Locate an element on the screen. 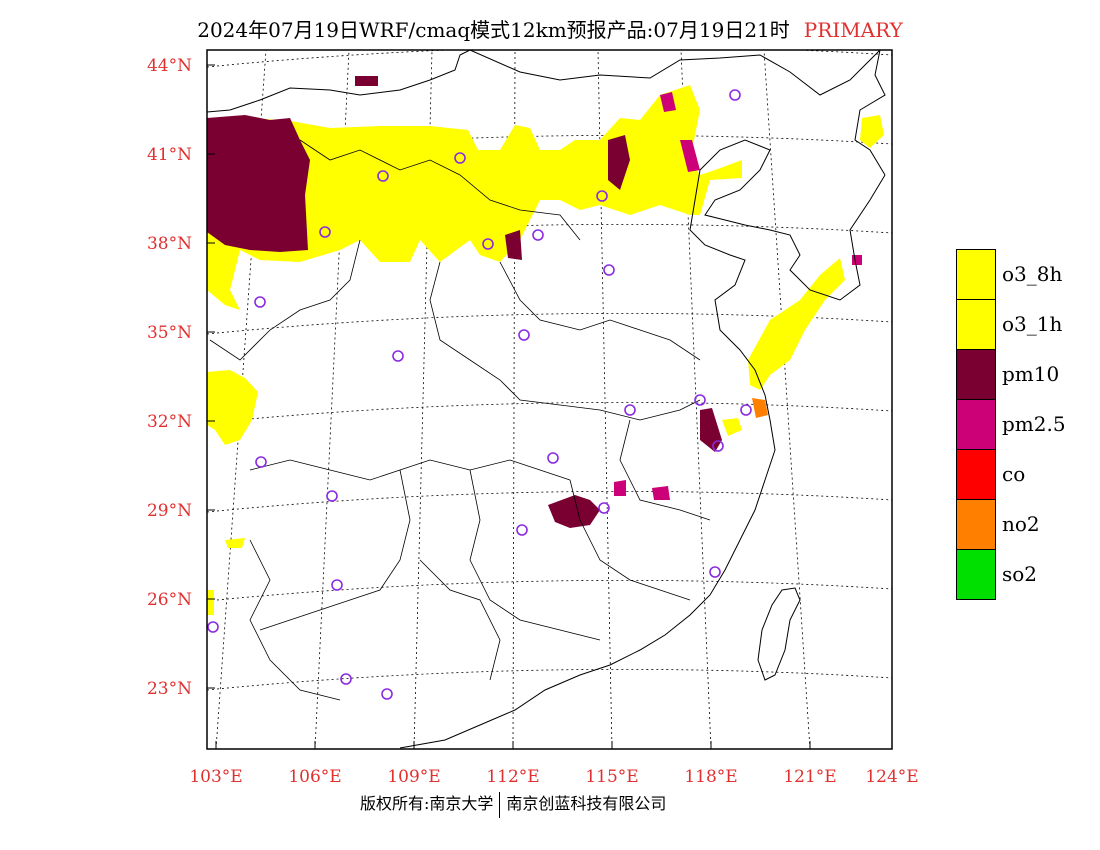  legend-label: no2 is located at coordinates (1021, 524).